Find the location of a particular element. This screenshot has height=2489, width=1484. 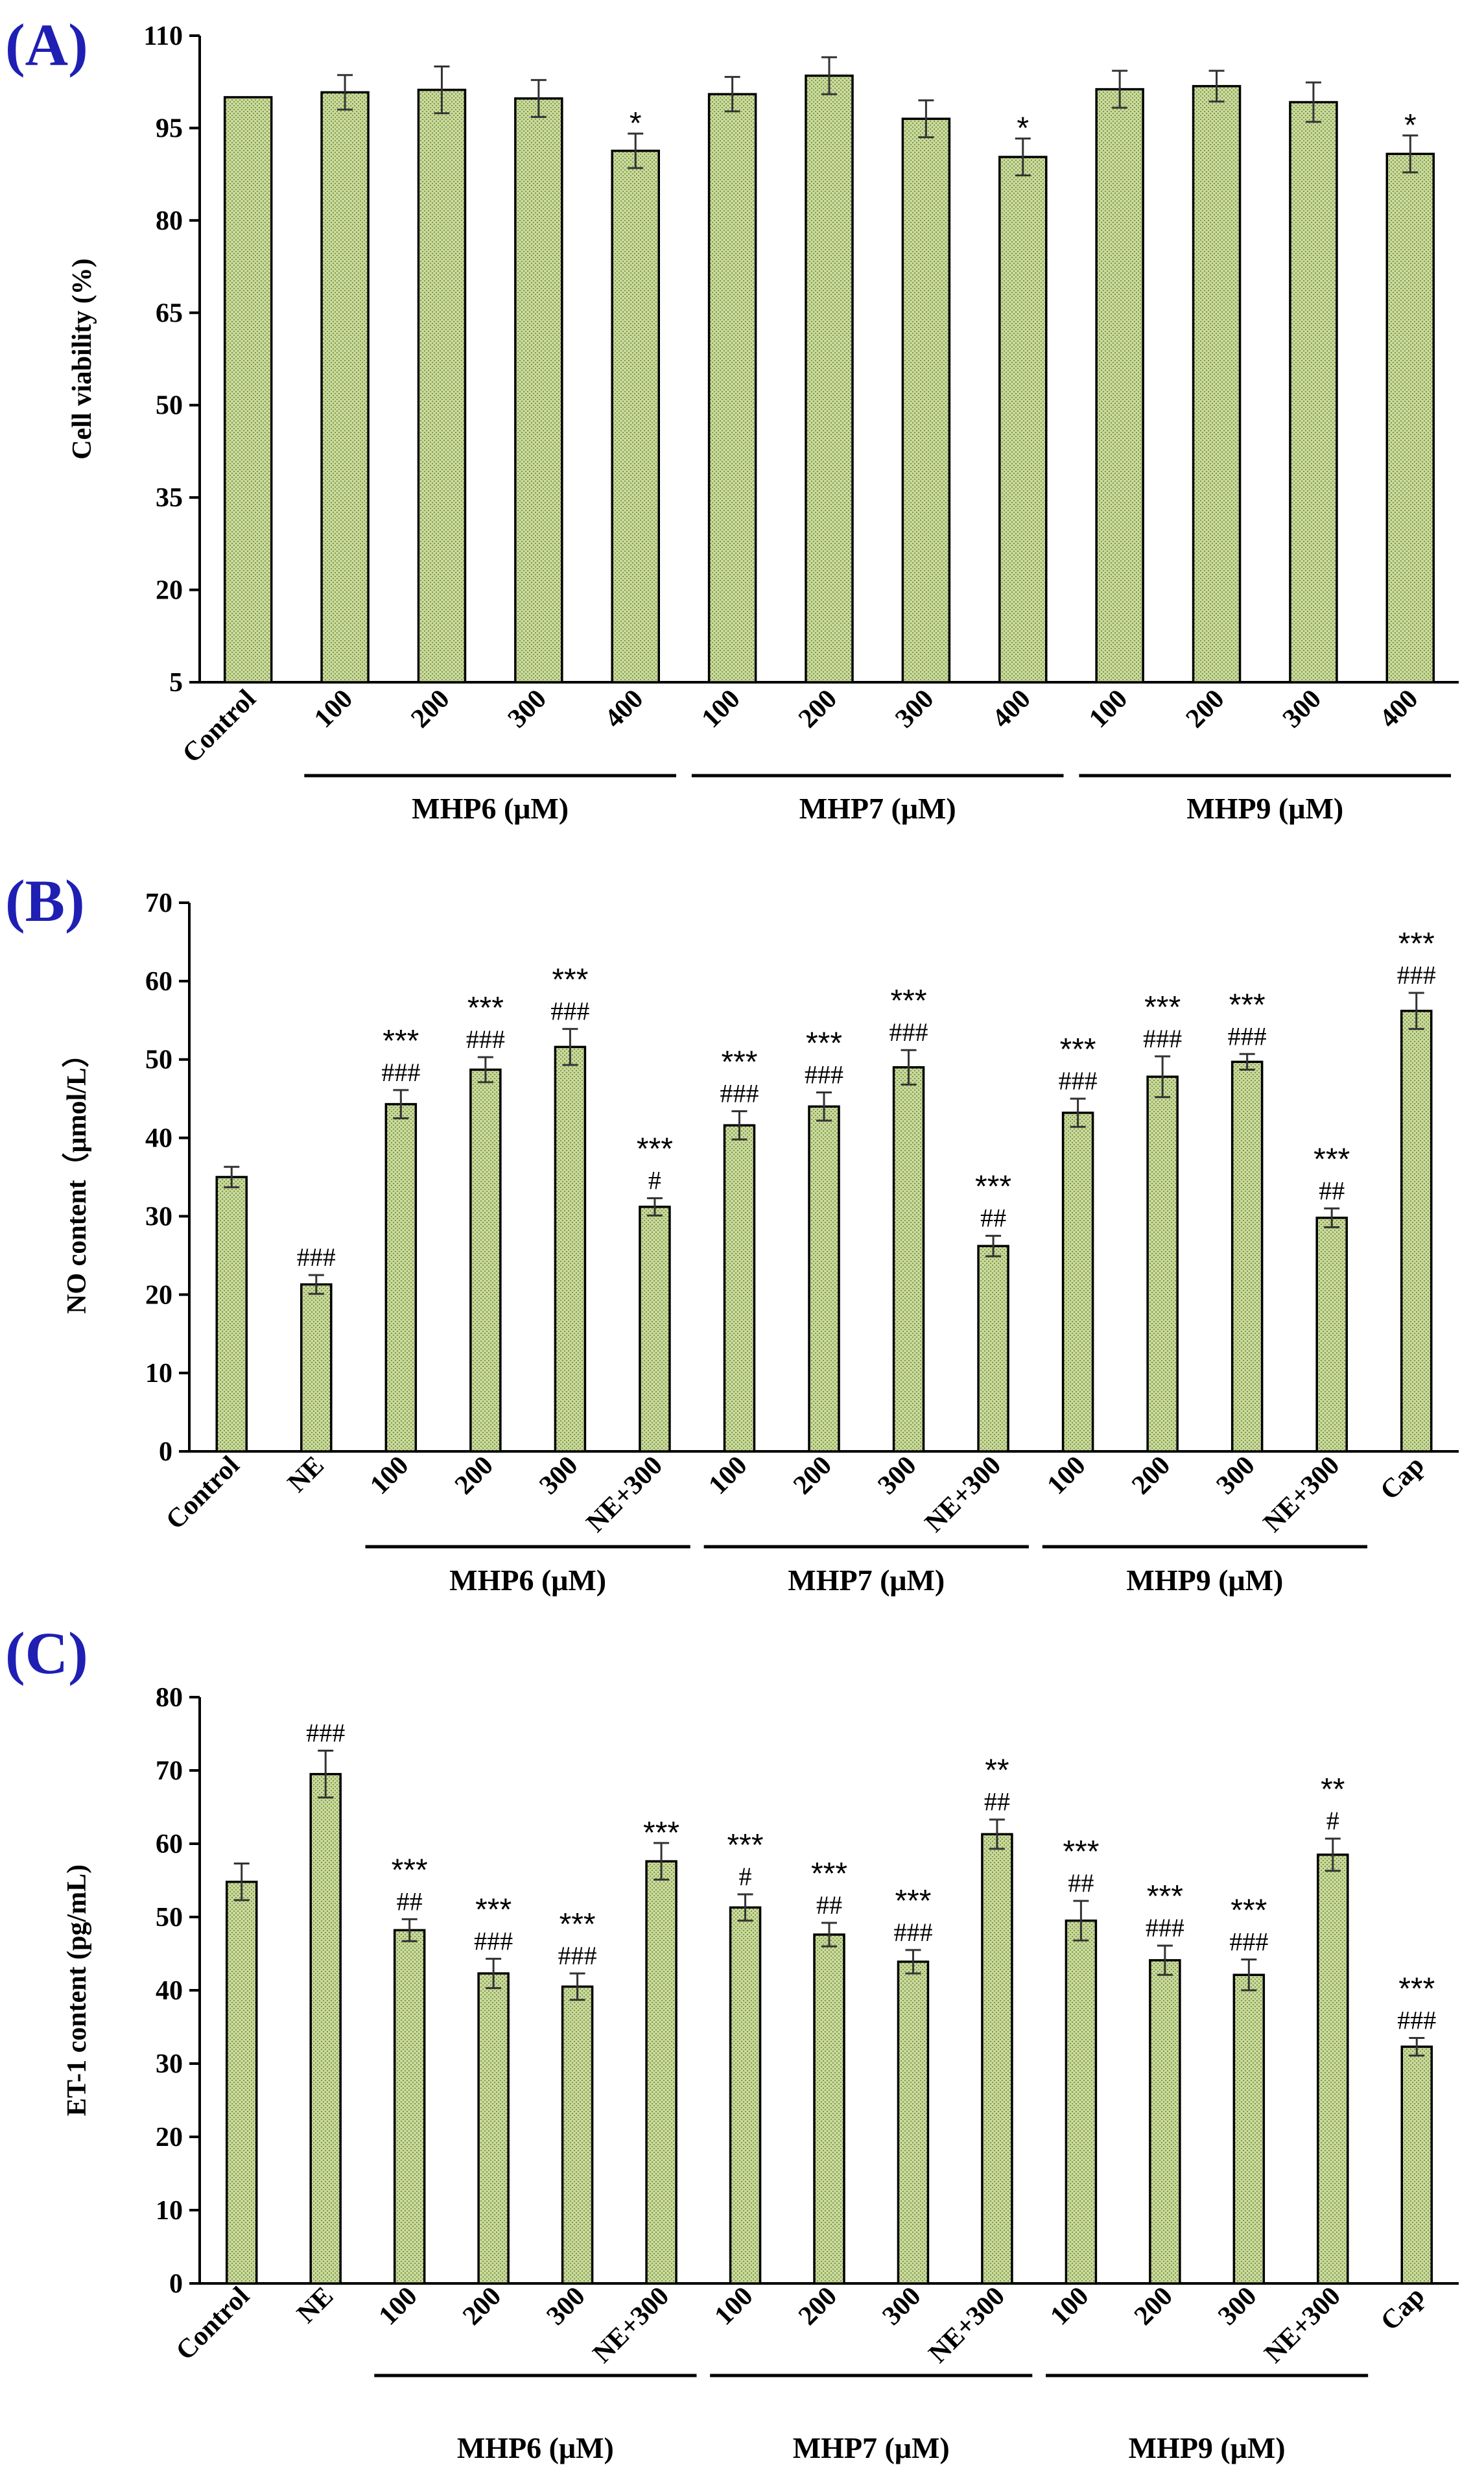

panel-c-ytick-label: 10 is located at coordinates (169, 2211).